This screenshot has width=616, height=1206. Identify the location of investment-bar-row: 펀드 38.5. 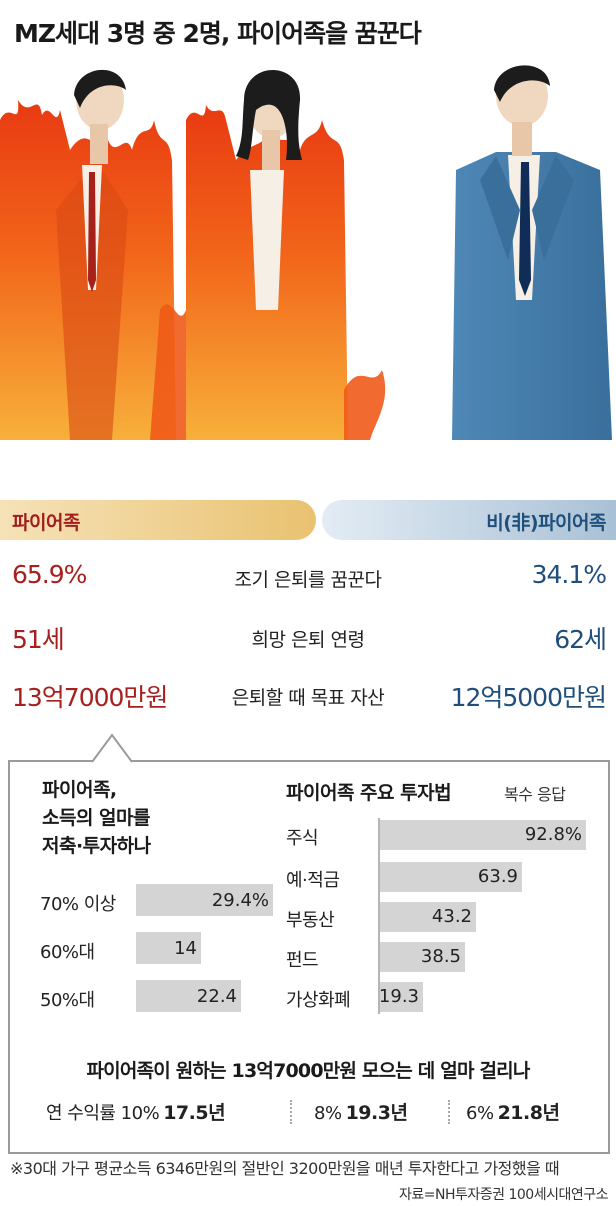
(441, 957).